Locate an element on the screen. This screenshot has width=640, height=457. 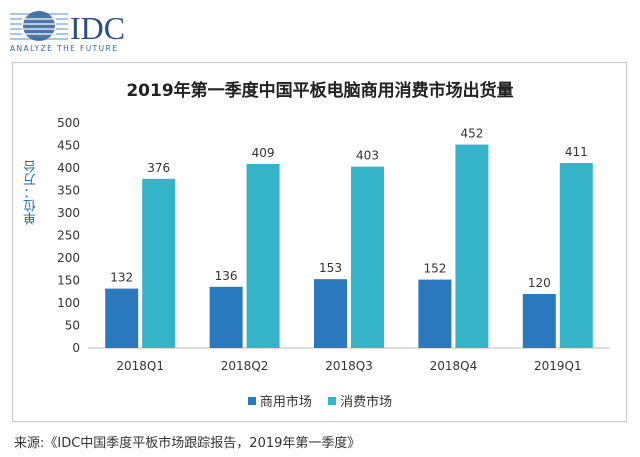
legend-label: 消费市场 is located at coordinates (366, 402).